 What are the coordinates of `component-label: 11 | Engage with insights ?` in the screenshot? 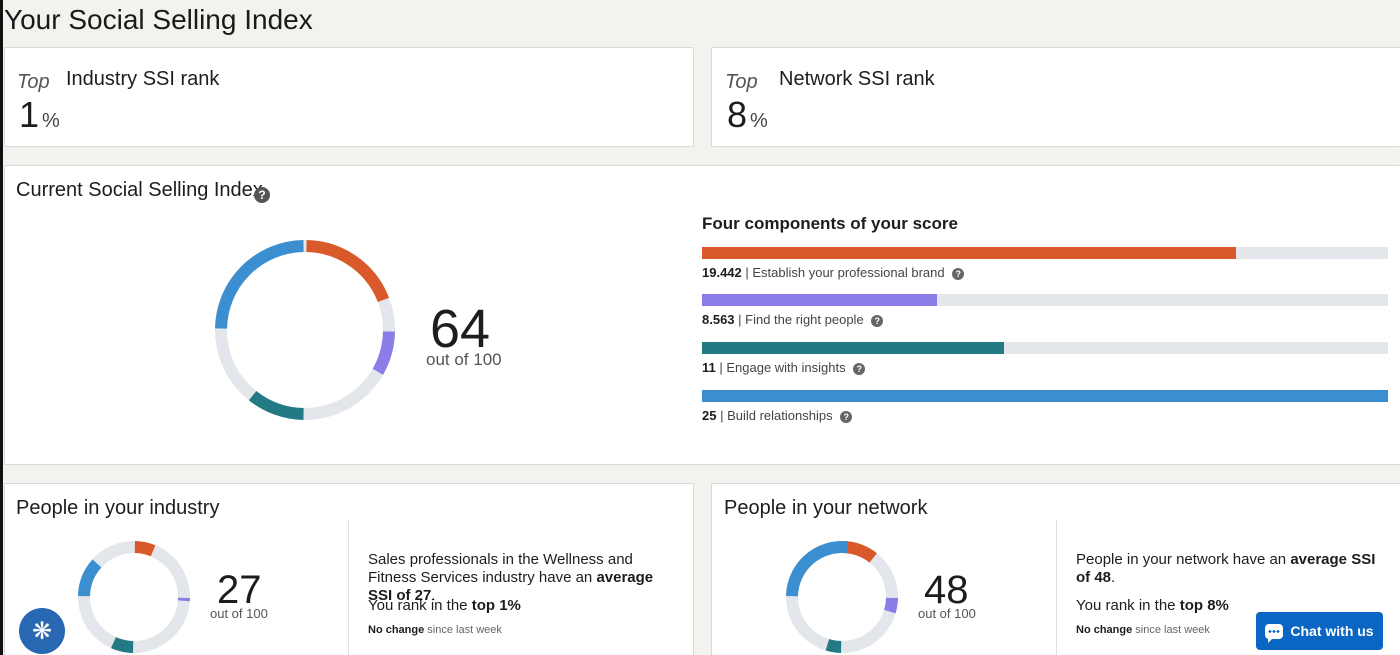 It's located at (784, 367).